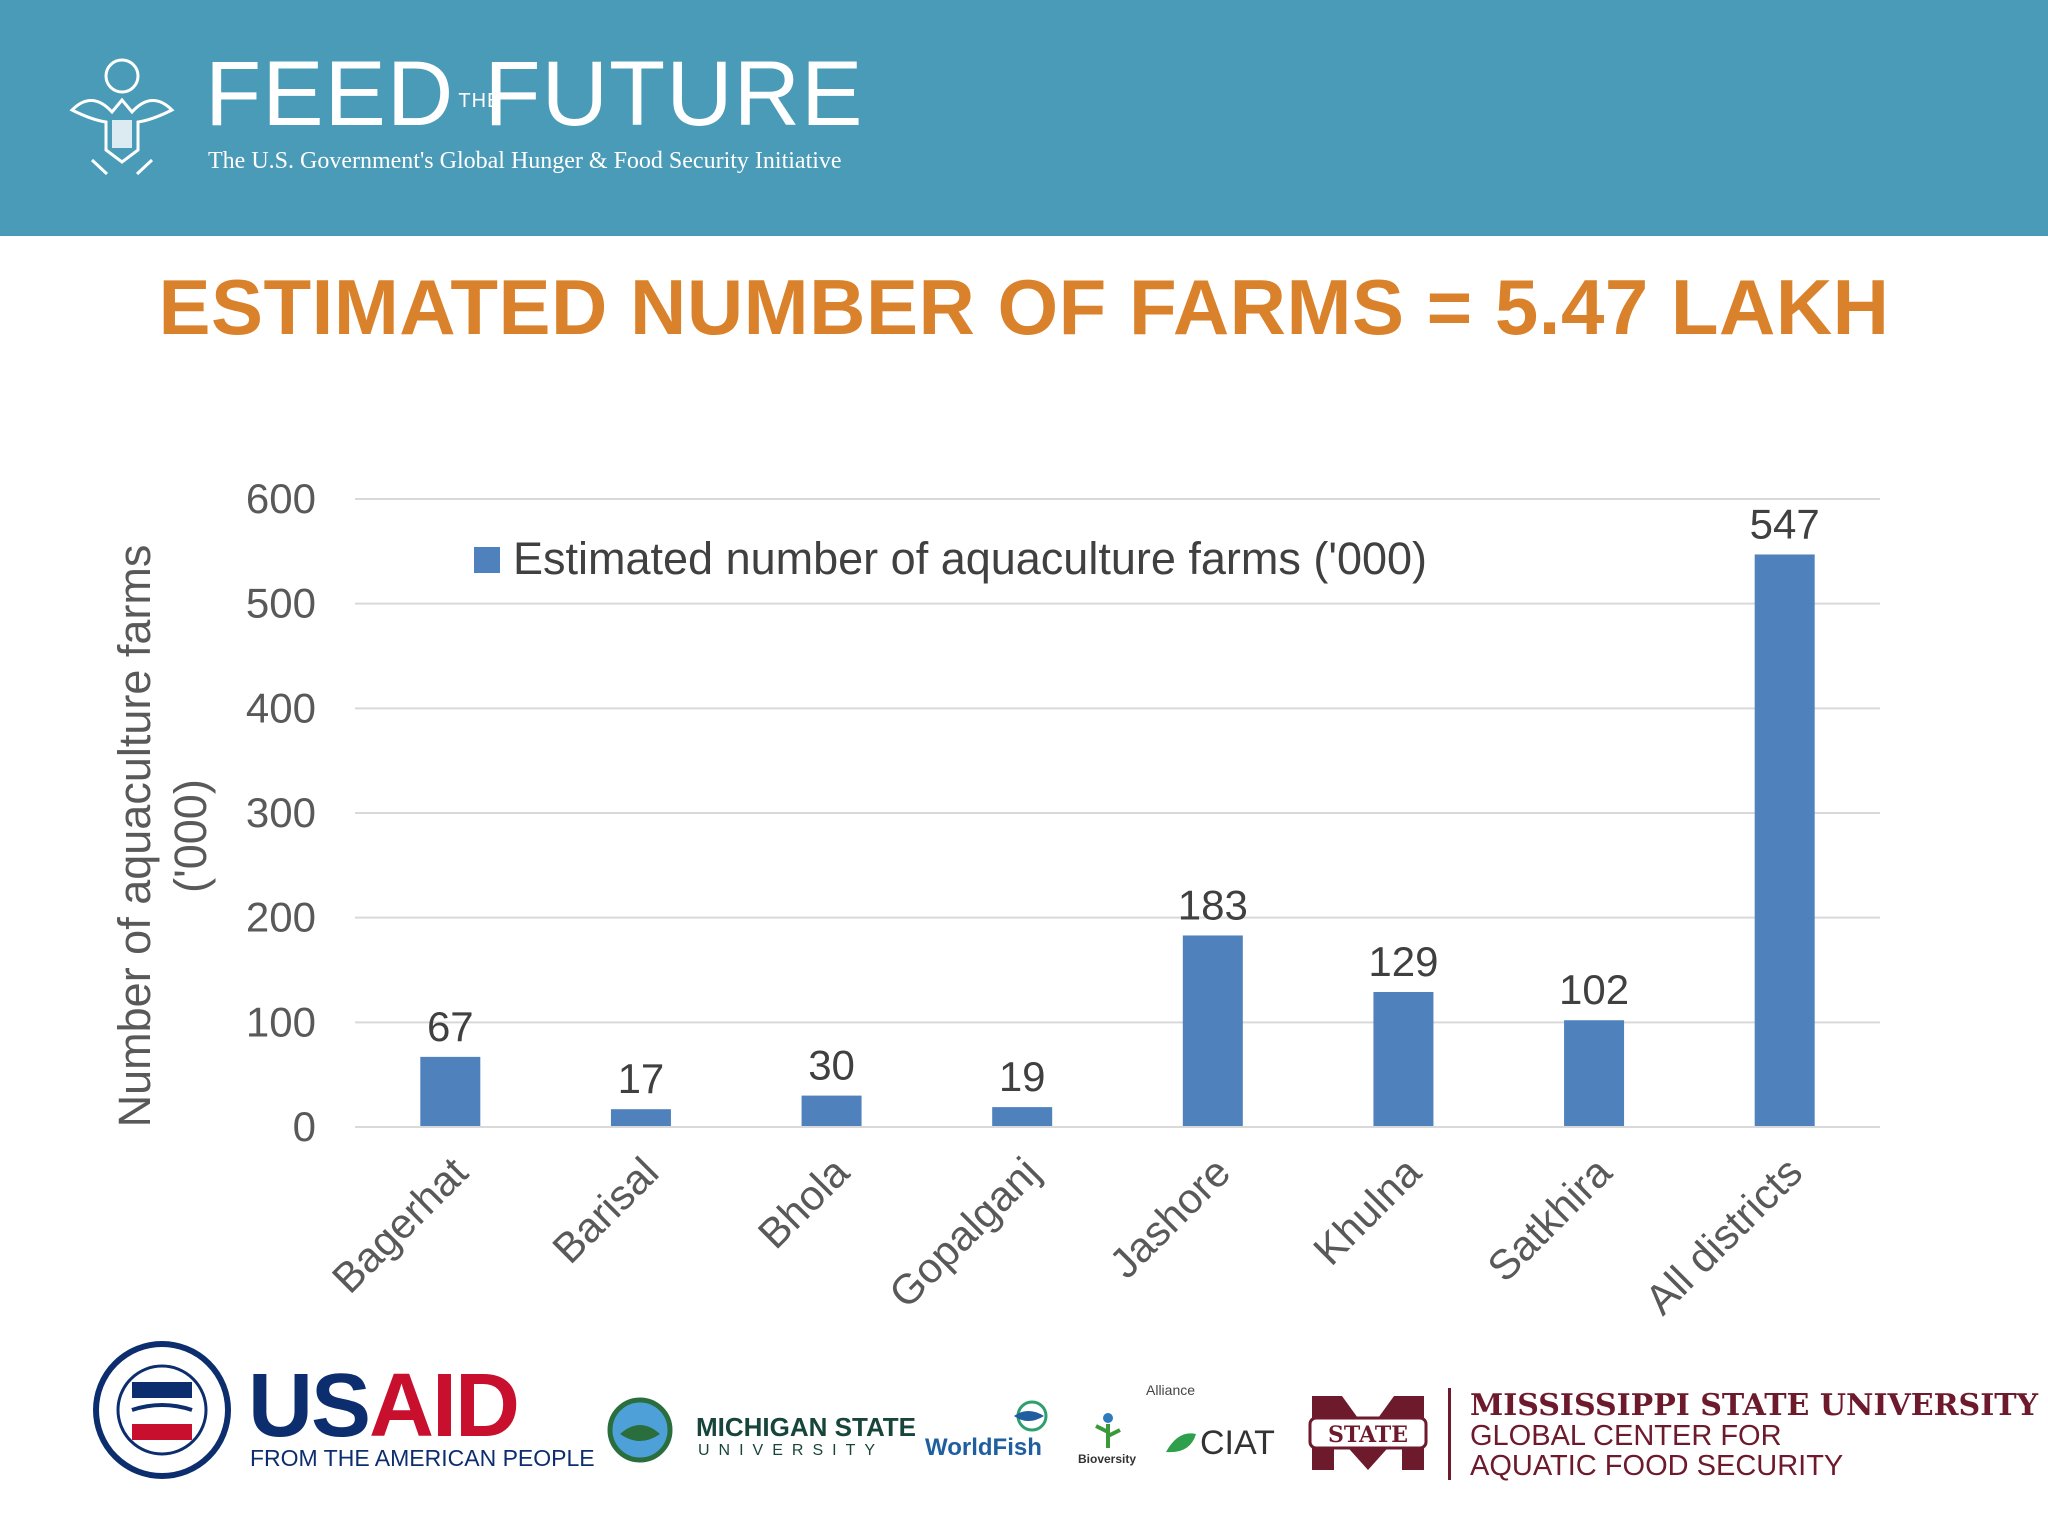 Image resolution: width=2048 pixels, height=1536 pixels. Describe the element at coordinates (1237, 1443) in the screenshot. I see `ciat-wordmark: CIAT` at that location.